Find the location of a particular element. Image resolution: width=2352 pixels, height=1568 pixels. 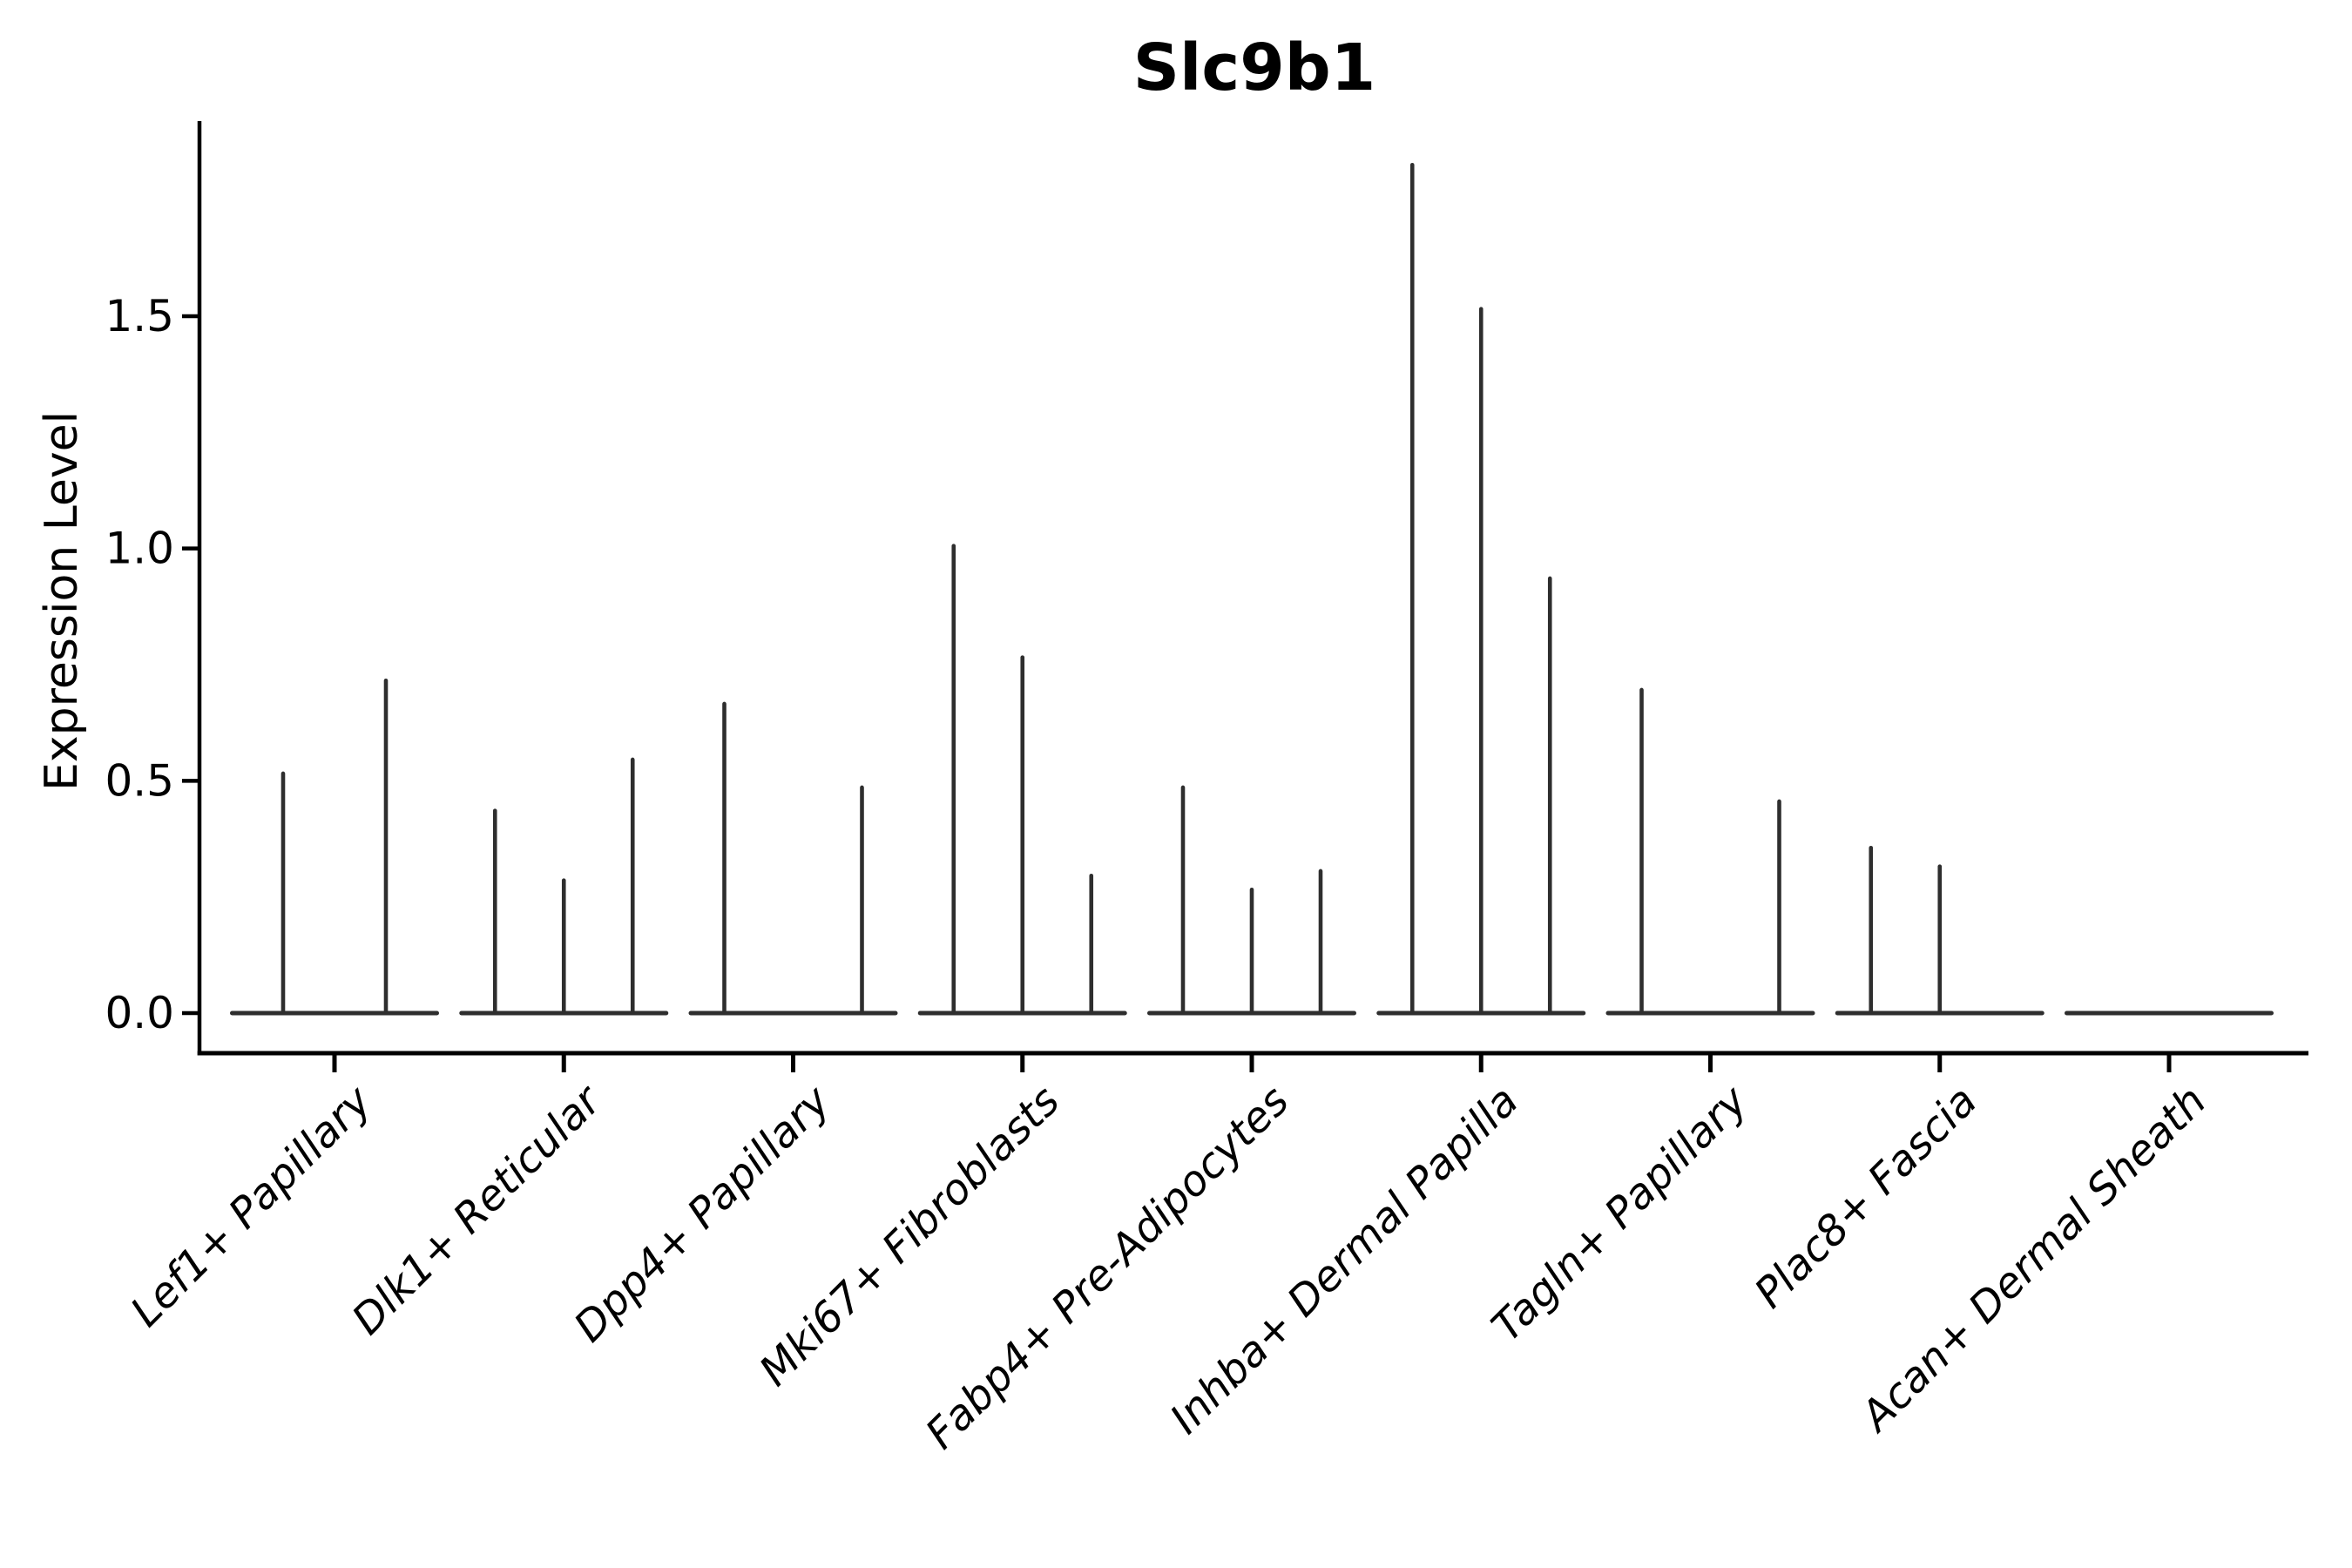

y-tick-label: 1.5 is located at coordinates (139, 316).